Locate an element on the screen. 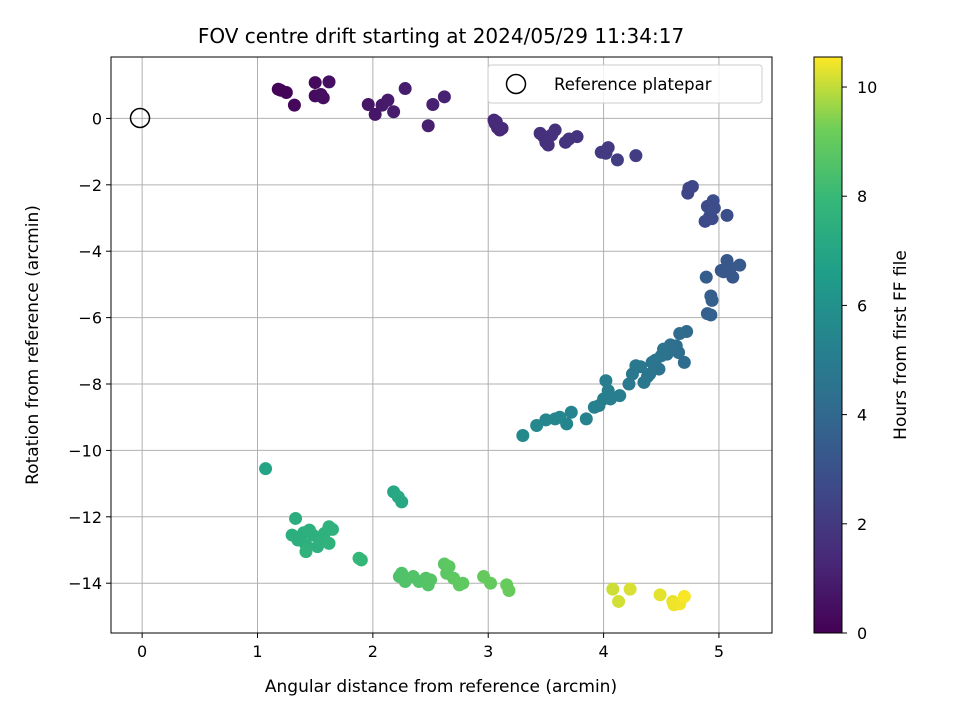 The image size is (960, 720). colorbar-tick-label: 4 is located at coordinates (862, 415).